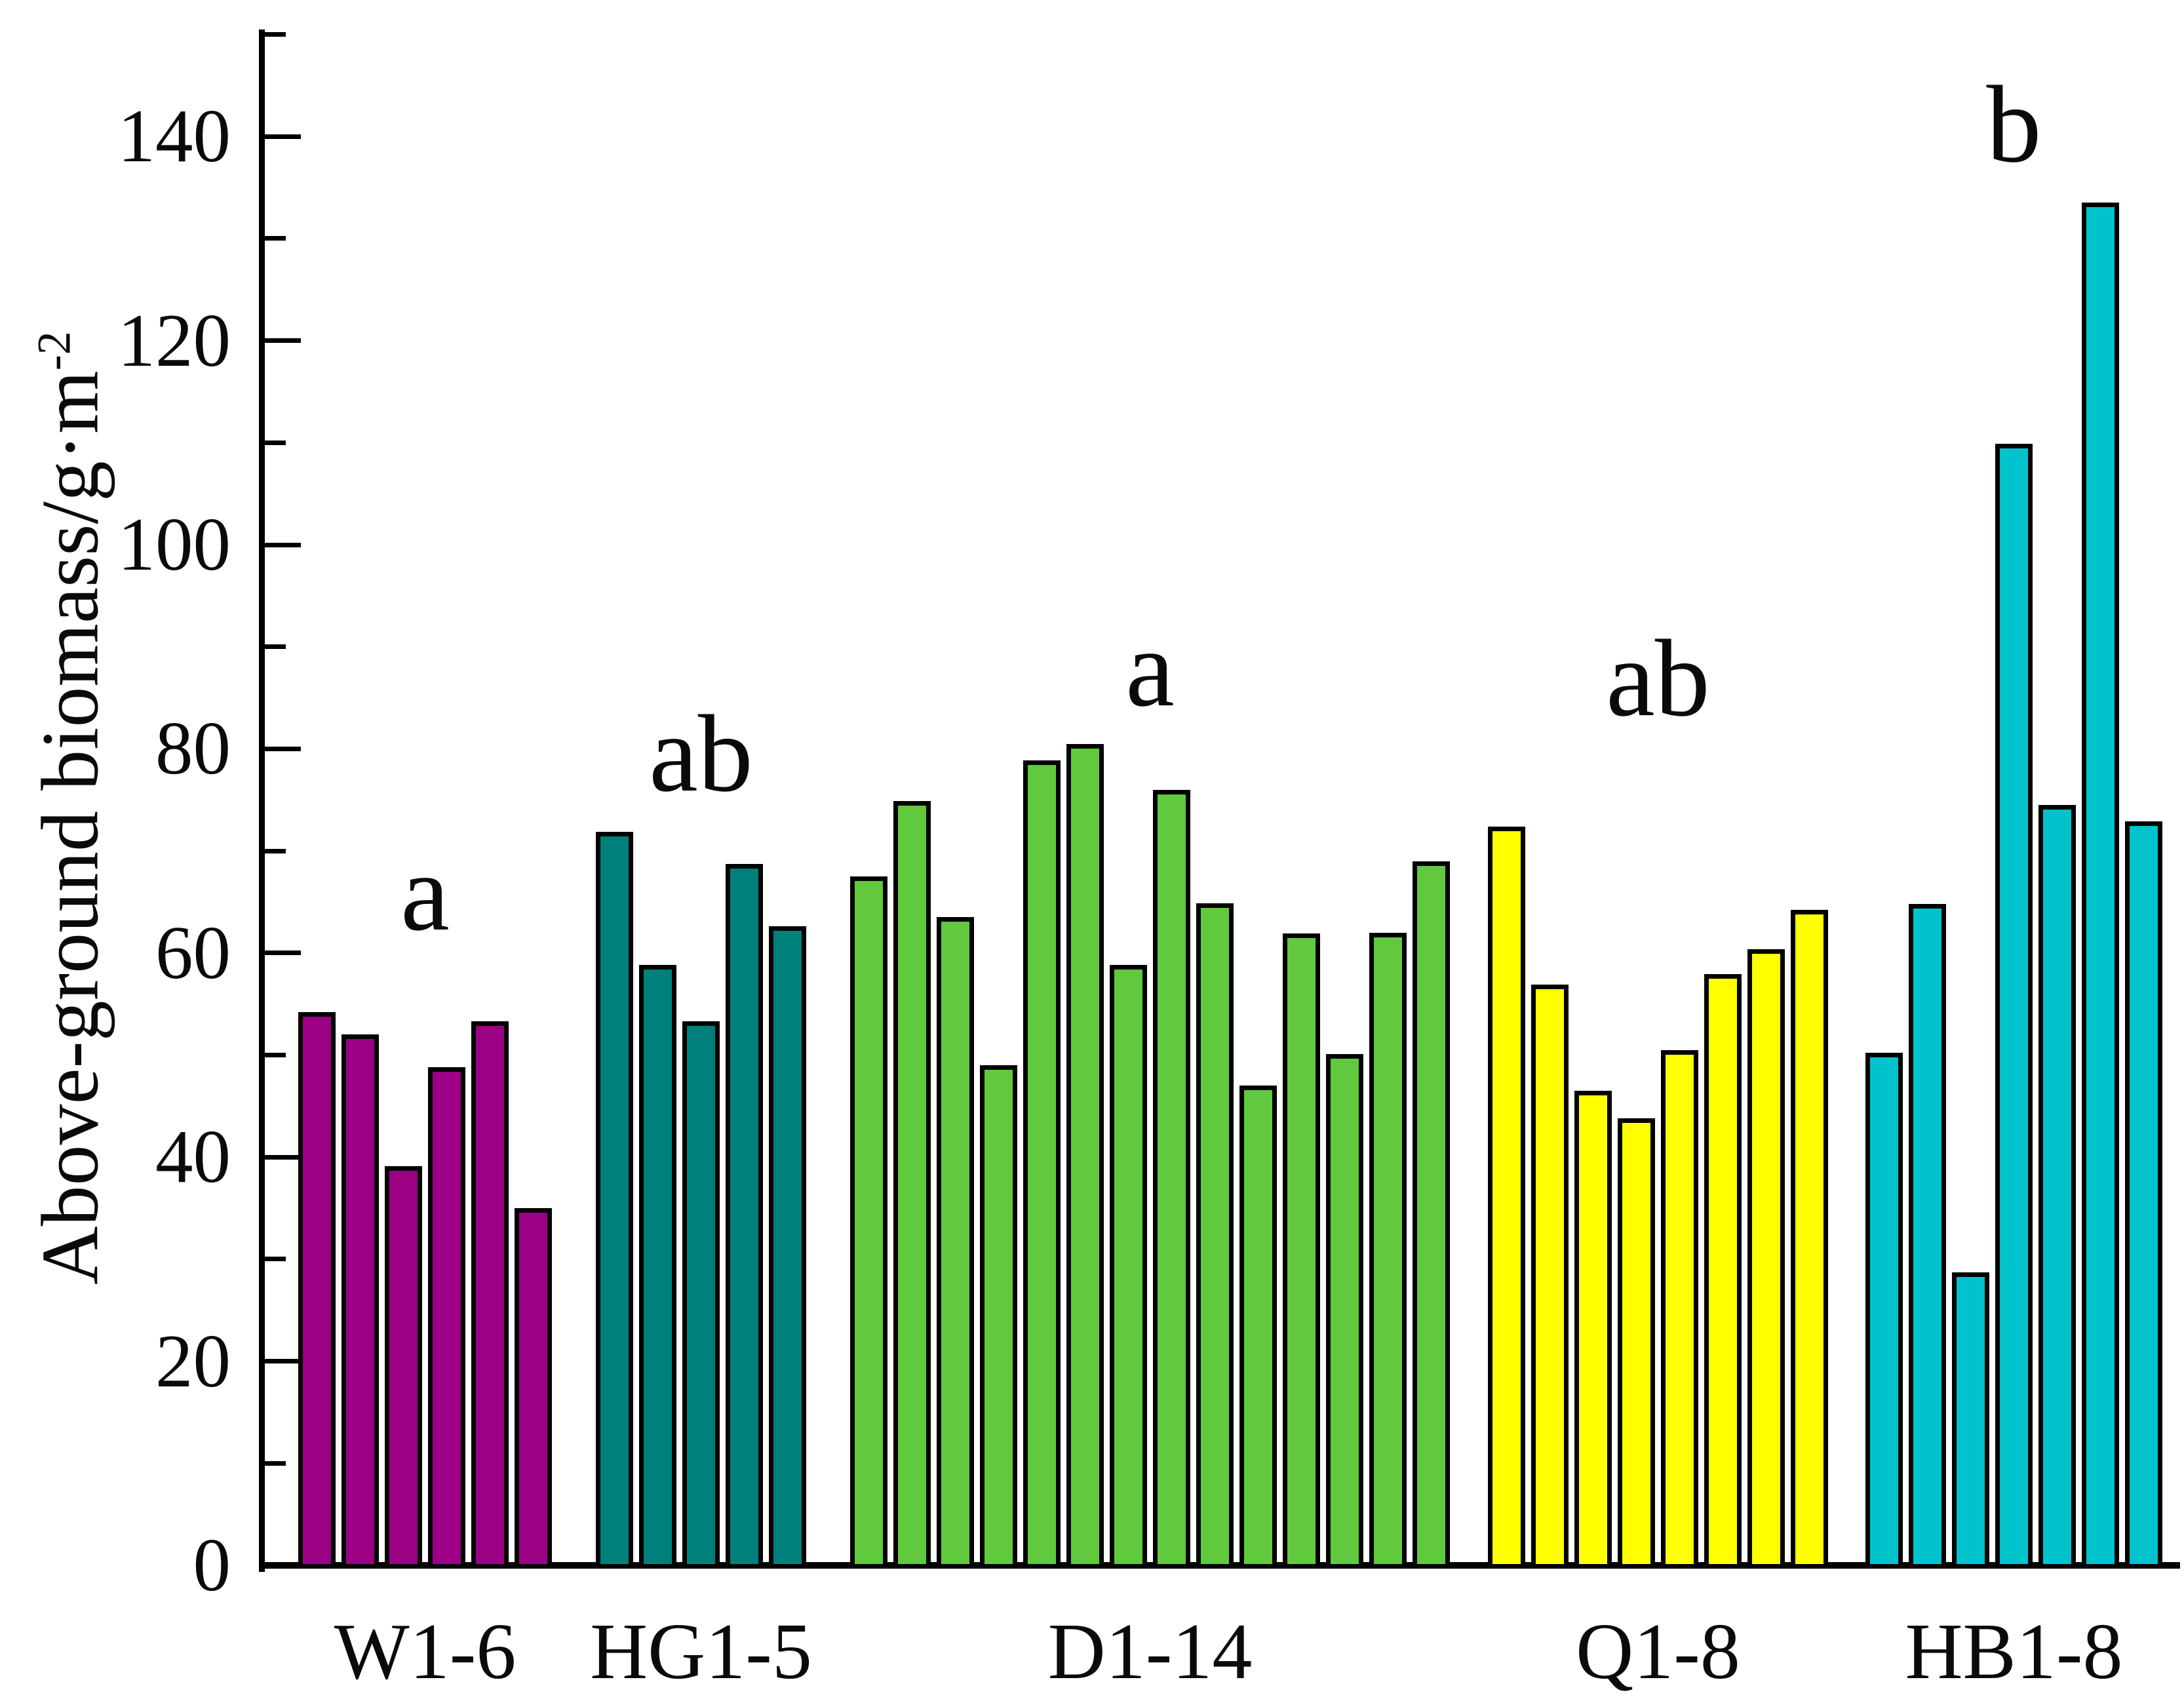 The height and width of the screenshot is (1705, 2184). What do you see at coordinates (1150, 1651) in the screenshot?
I see `x-axis-group-label-d1-14: D1-14` at bounding box center [1150, 1651].